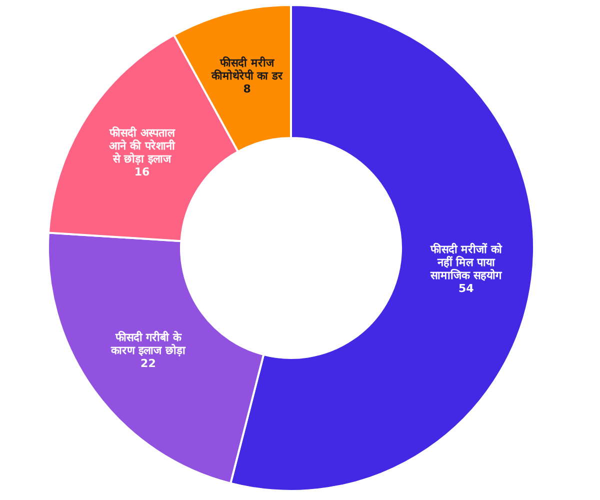 The height and width of the screenshot is (500, 600). What do you see at coordinates (148, 363) in the screenshot?
I see `data-label: 22` at bounding box center [148, 363].